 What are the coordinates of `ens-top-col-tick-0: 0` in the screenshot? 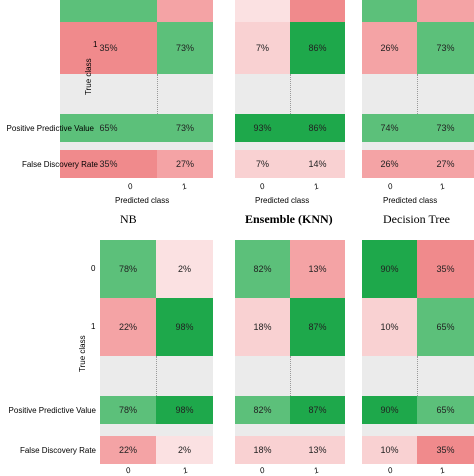 It's located at (262, 186).